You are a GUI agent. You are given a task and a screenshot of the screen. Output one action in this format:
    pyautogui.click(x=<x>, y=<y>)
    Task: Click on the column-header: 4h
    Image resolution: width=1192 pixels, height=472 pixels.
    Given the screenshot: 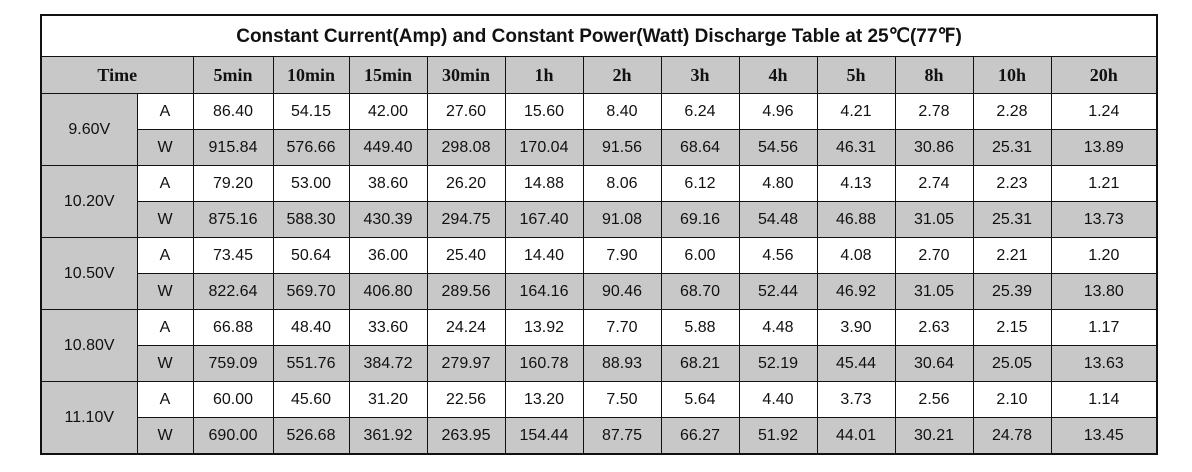 What is the action you would take?
    pyautogui.click(x=778, y=75)
    